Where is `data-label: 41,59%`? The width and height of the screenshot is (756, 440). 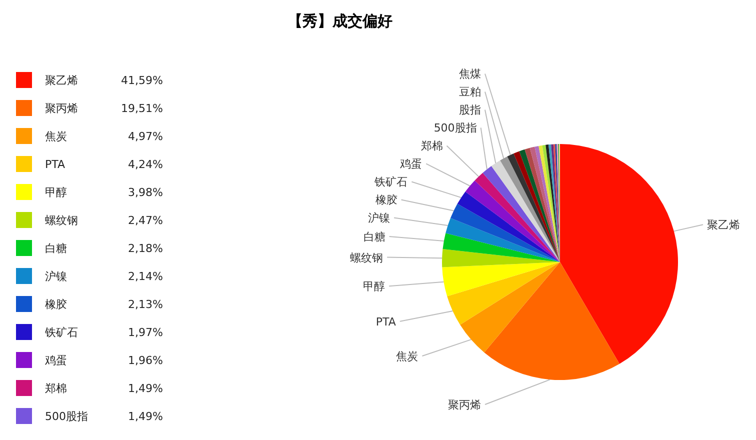 data-label: 41,59% is located at coordinates (142, 80).